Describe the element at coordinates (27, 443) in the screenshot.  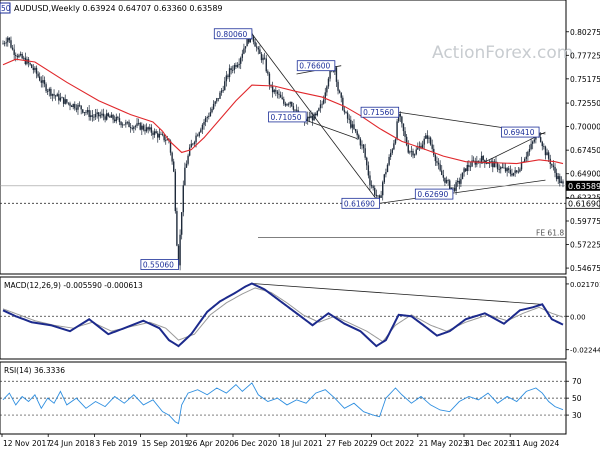
I see `x-tick-label: 12 Nov 2017` at that location.